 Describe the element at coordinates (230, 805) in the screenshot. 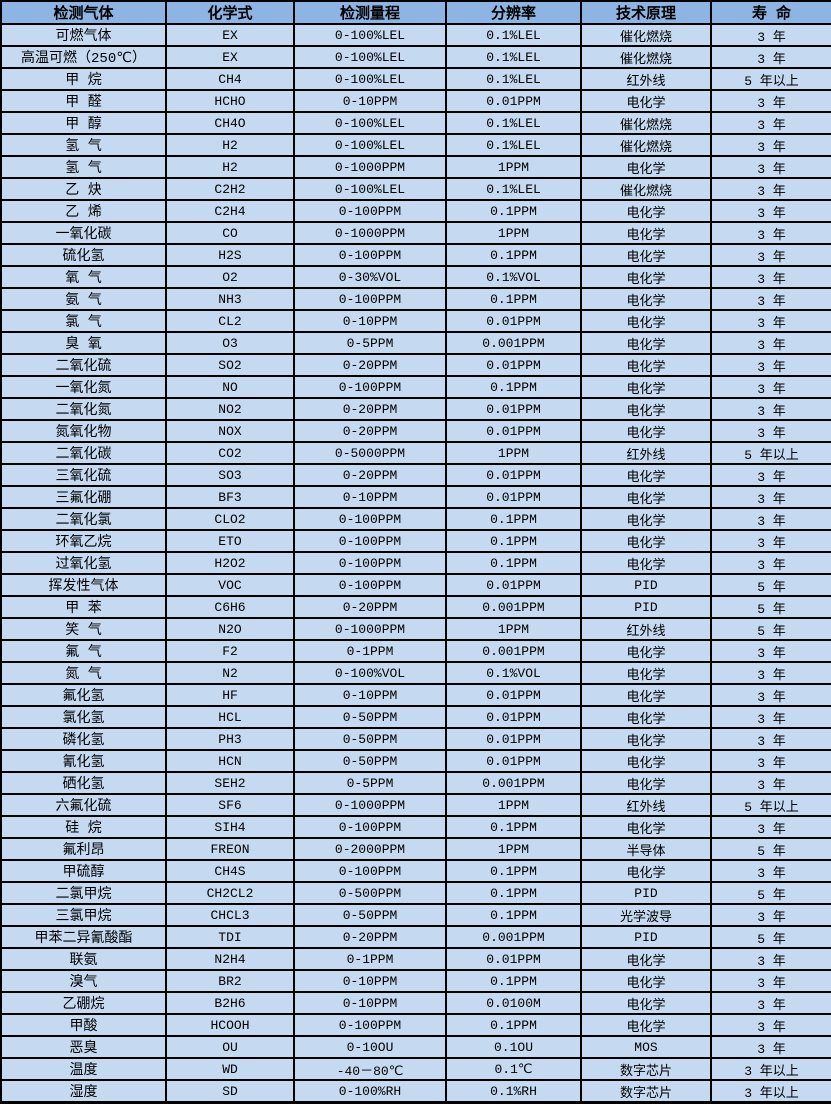

I see `formula-cell: SF6` at that location.